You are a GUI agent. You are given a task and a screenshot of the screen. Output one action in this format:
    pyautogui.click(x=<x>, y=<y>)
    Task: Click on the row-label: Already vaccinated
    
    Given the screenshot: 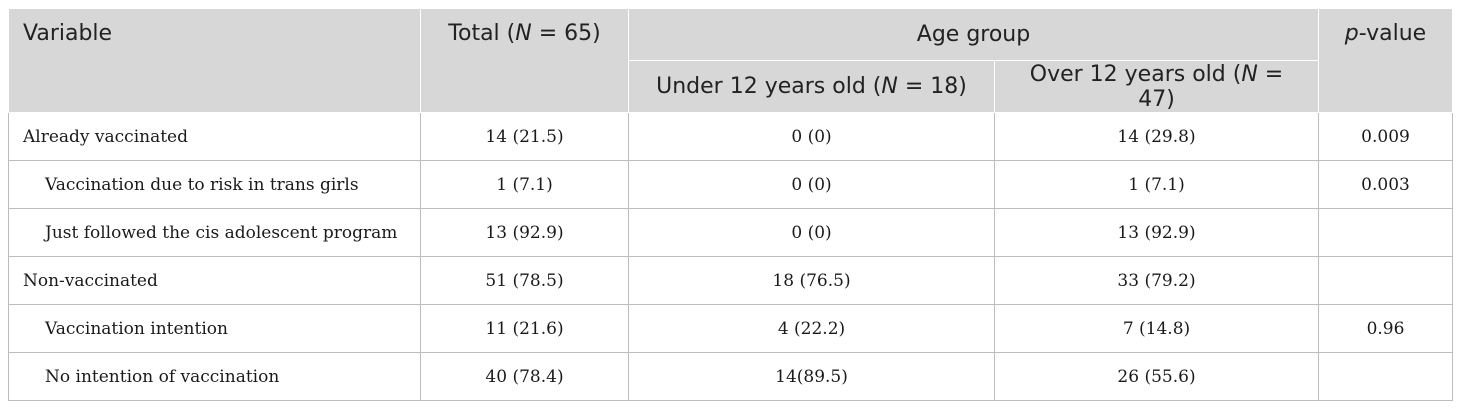 What is the action you would take?
    pyautogui.click(x=214, y=136)
    